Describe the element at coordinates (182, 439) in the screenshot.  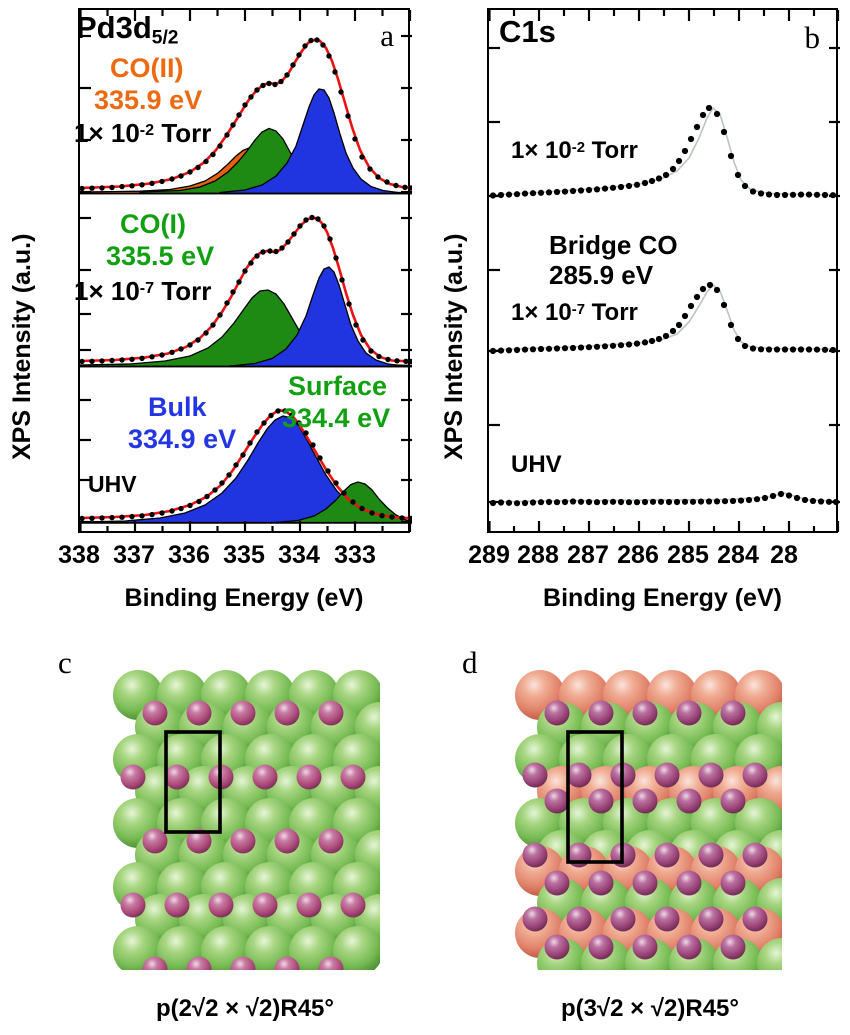
I see `panel-a-energy-bulk: 334.9 eV` at that location.